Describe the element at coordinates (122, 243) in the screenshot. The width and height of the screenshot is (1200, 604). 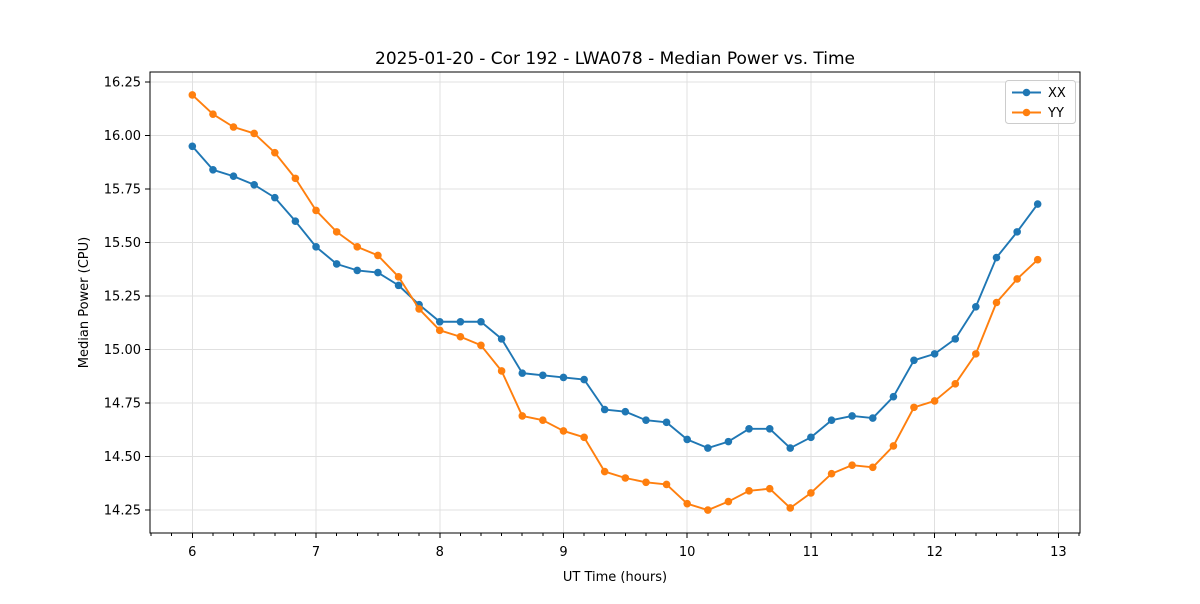
I see `y-tick-label: 15.50` at that location.